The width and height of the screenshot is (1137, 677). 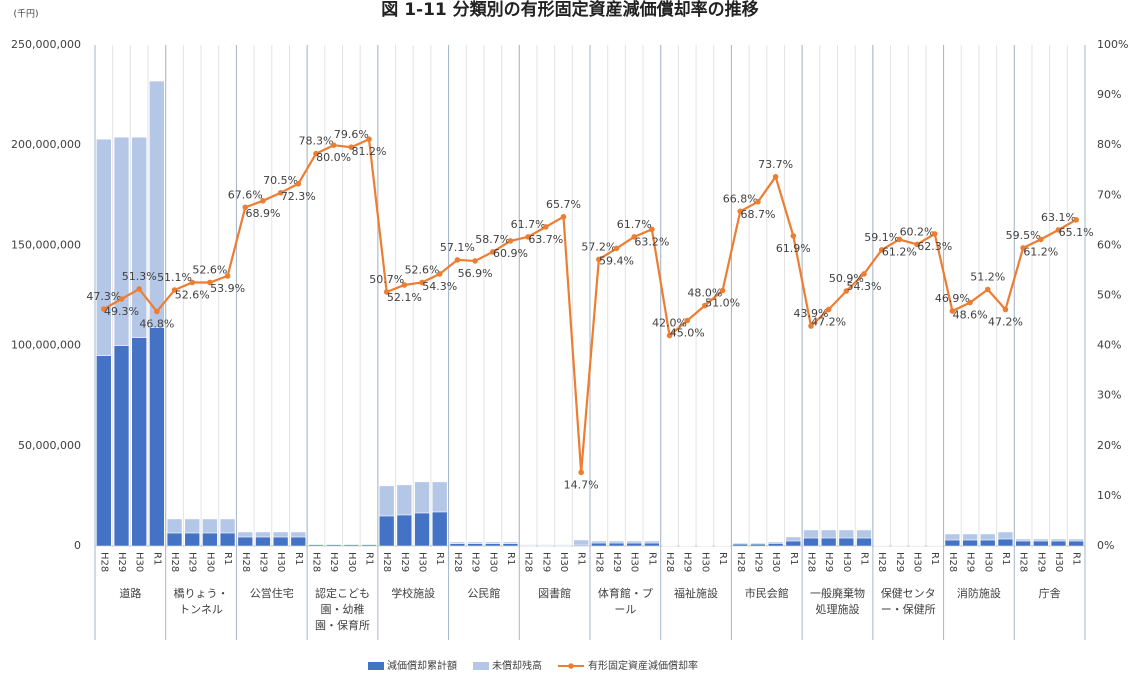 What do you see at coordinates (1109, 395) in the screenshot?
I see `y2-tick-label: 30%` at bounding box center [1109, 395].